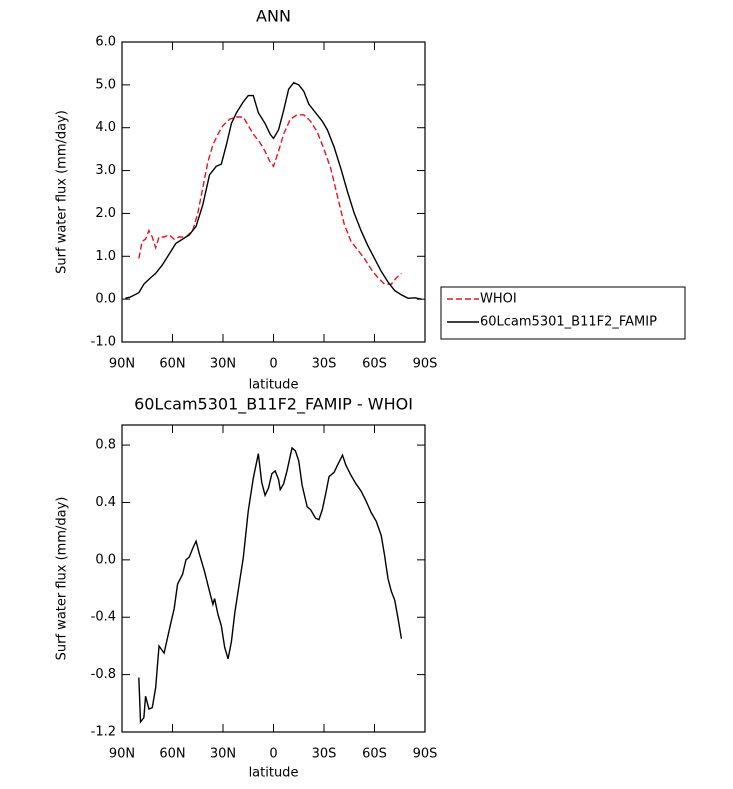 This screenshot has height=789, width=733. I want to click on y-tick-label: 0.4, so click(105, 502).